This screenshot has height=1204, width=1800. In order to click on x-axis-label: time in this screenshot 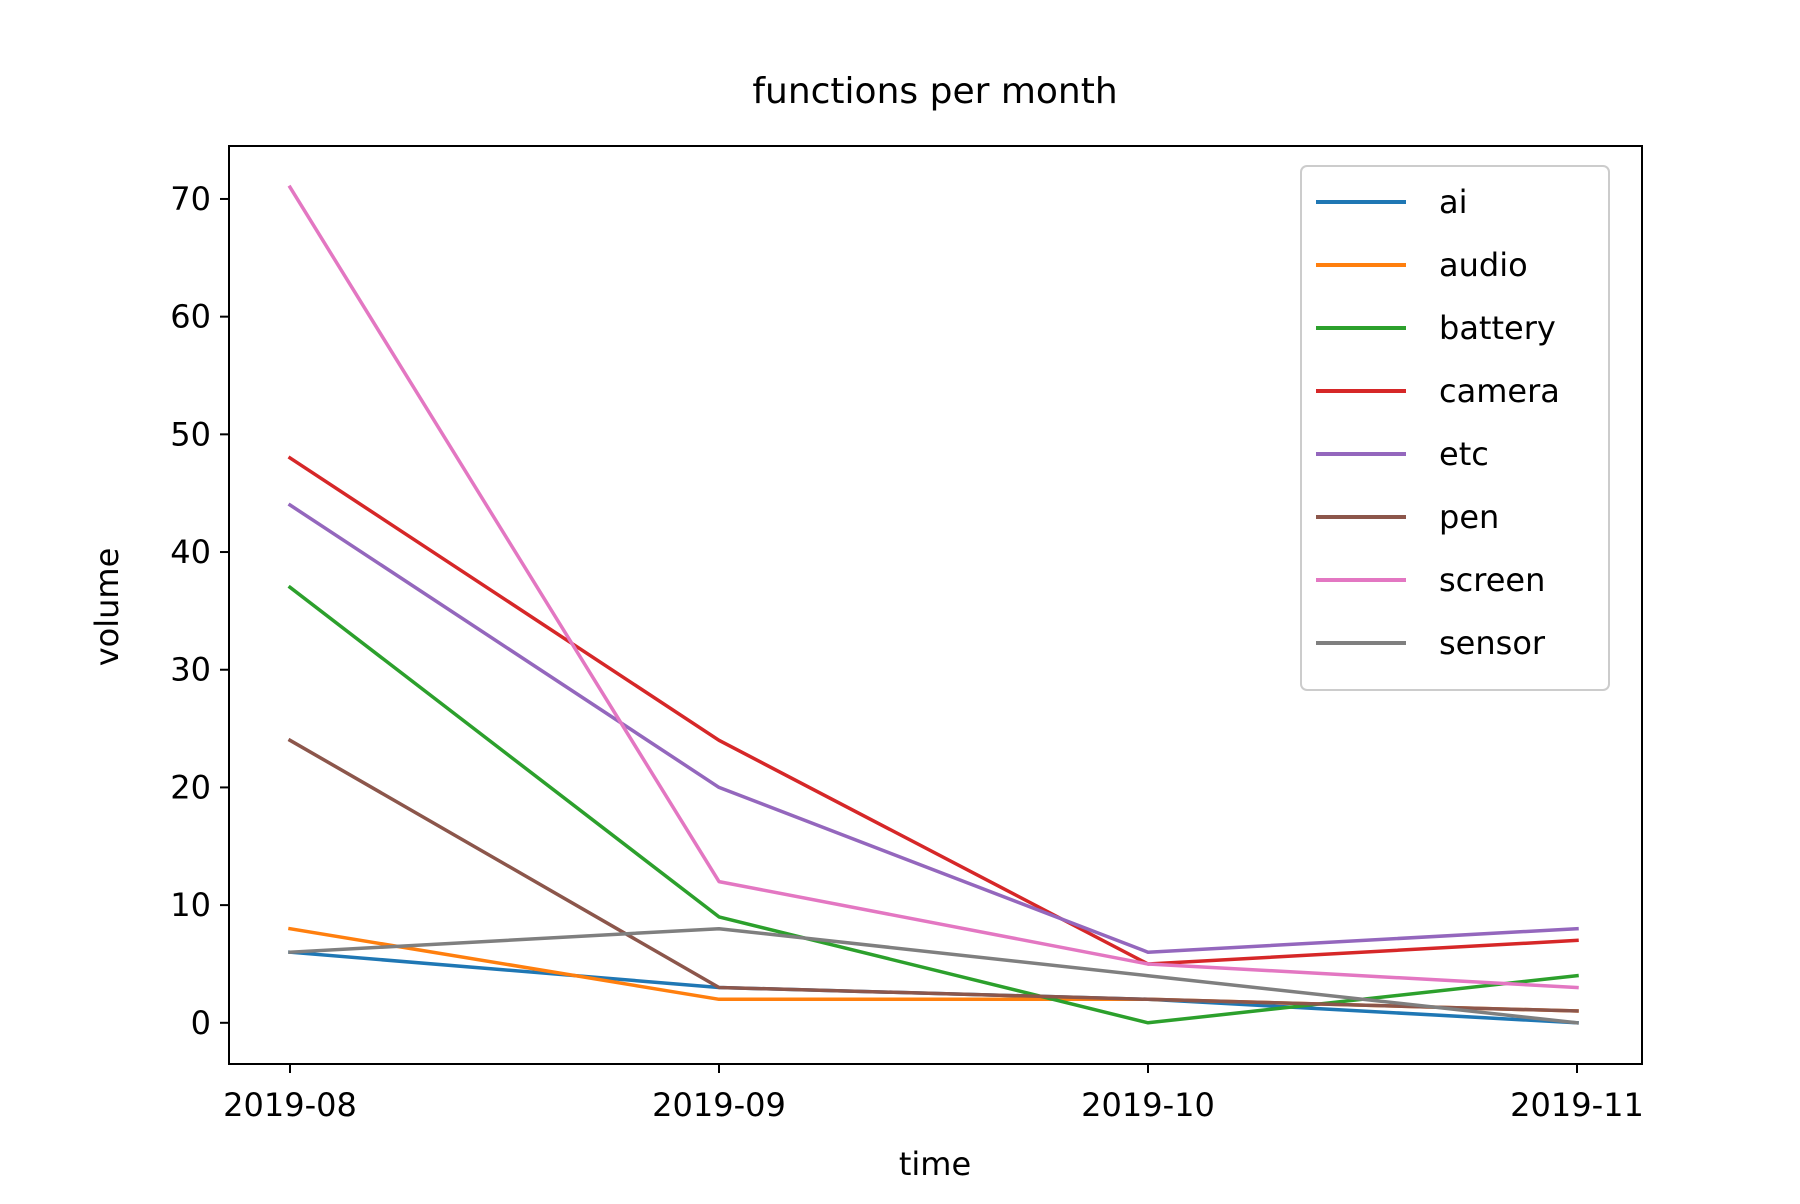, I will do `click(935, 1164)`.